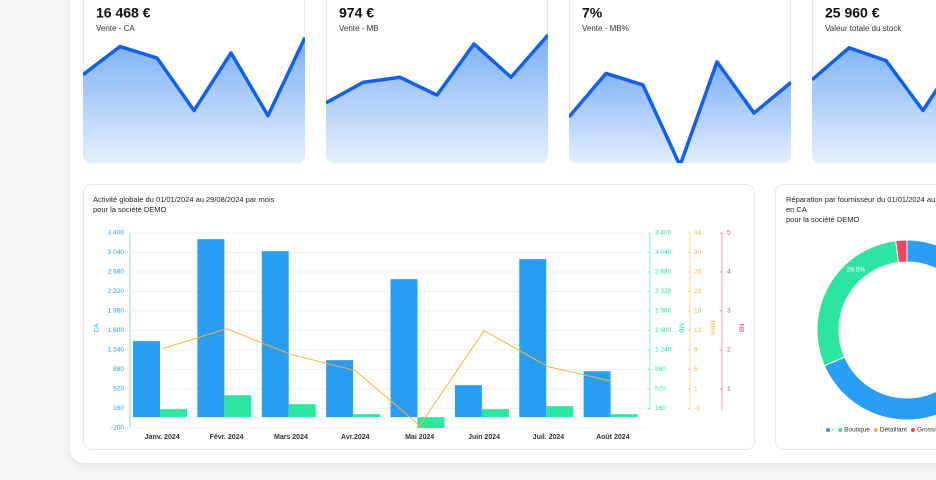  Describe the element at coordinates (387, 377) in the screenshot. I see `line` at that location.